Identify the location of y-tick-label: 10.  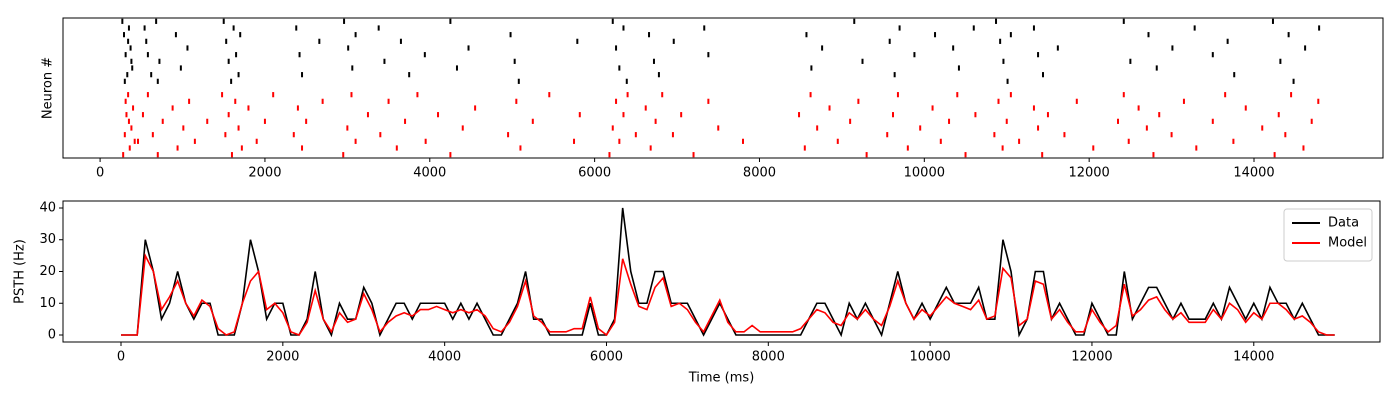
(47, 303).